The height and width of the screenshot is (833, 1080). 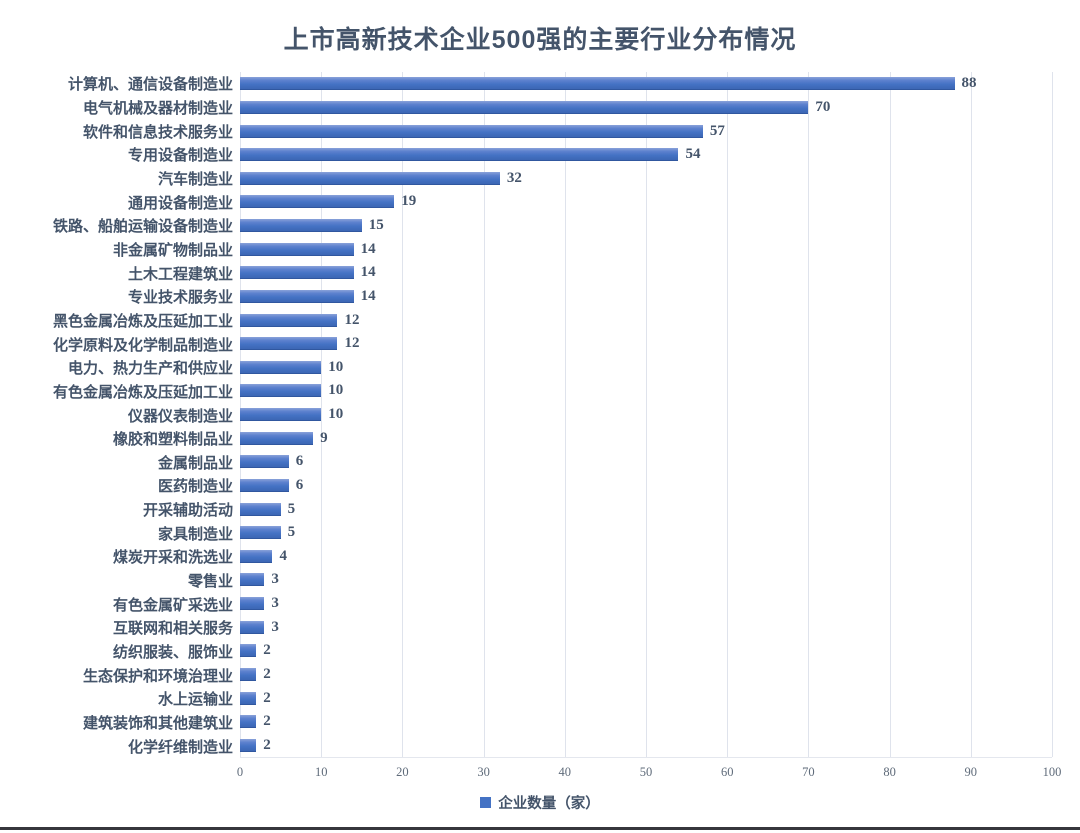 I want to click on category-label: 煤炭开采和洗选业, so click(x=172, y=558).